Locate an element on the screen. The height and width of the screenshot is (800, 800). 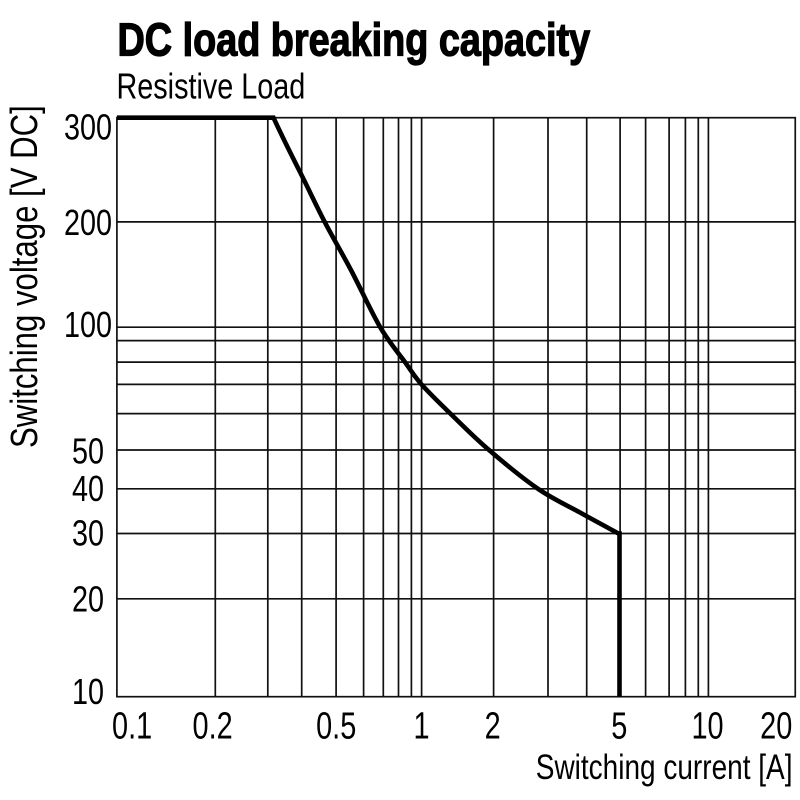
svg-text: 300 is located at coordinates (88, 126).